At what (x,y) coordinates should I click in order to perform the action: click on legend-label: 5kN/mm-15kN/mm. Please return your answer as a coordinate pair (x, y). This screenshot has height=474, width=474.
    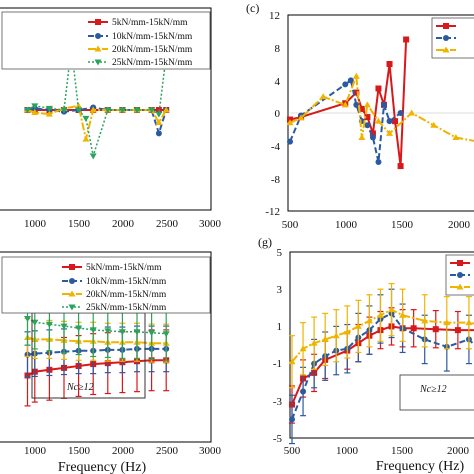
    Looking at the image, I should click on (124, 268).